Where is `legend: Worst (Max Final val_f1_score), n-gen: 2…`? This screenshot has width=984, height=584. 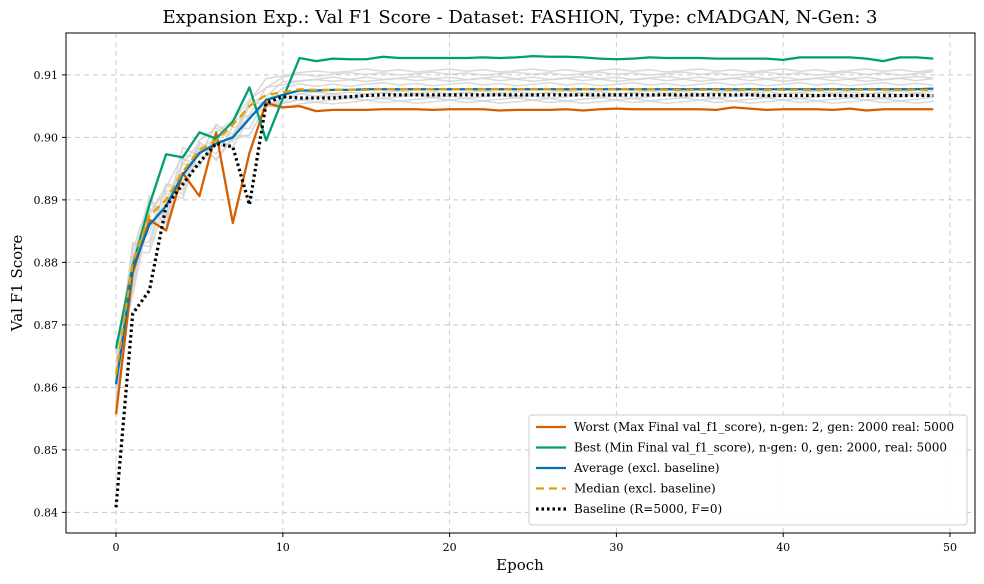 legend: Worst (Max Final val_f1_score), n-gen: 2… is located at coordinates (748, 470).